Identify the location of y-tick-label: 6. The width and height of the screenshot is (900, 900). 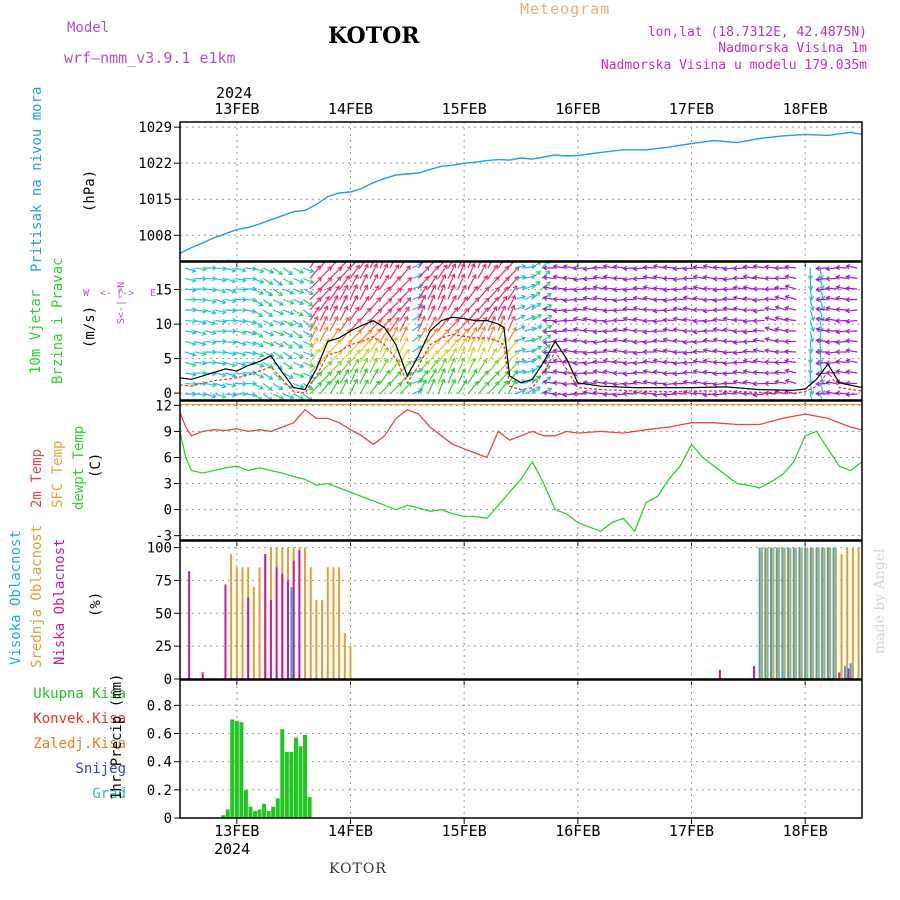
(168, 458).